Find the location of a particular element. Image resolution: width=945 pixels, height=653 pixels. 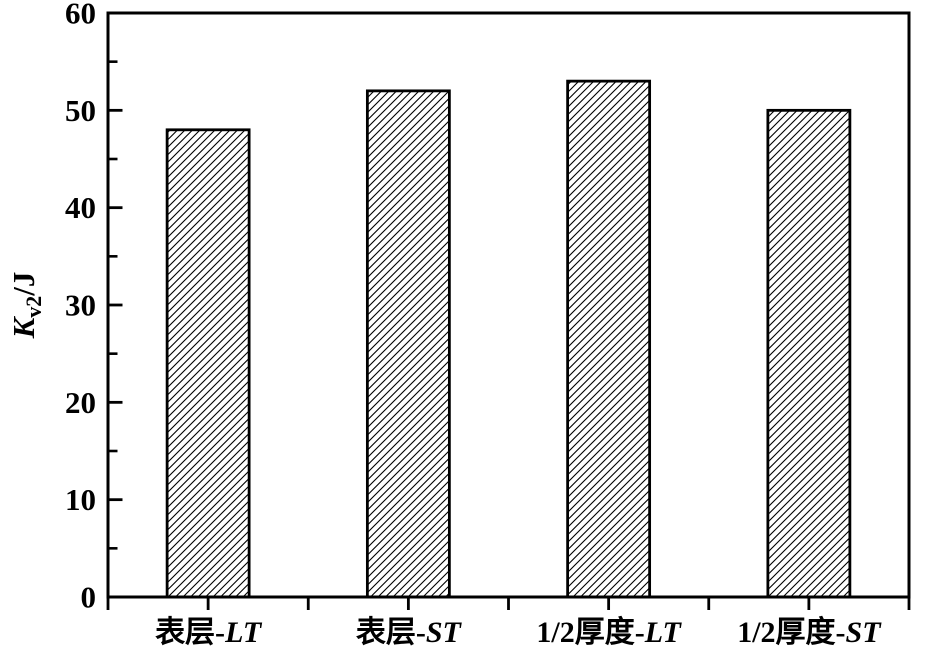

y-tick-label-10: 10 is located at coordinates (80, 499).